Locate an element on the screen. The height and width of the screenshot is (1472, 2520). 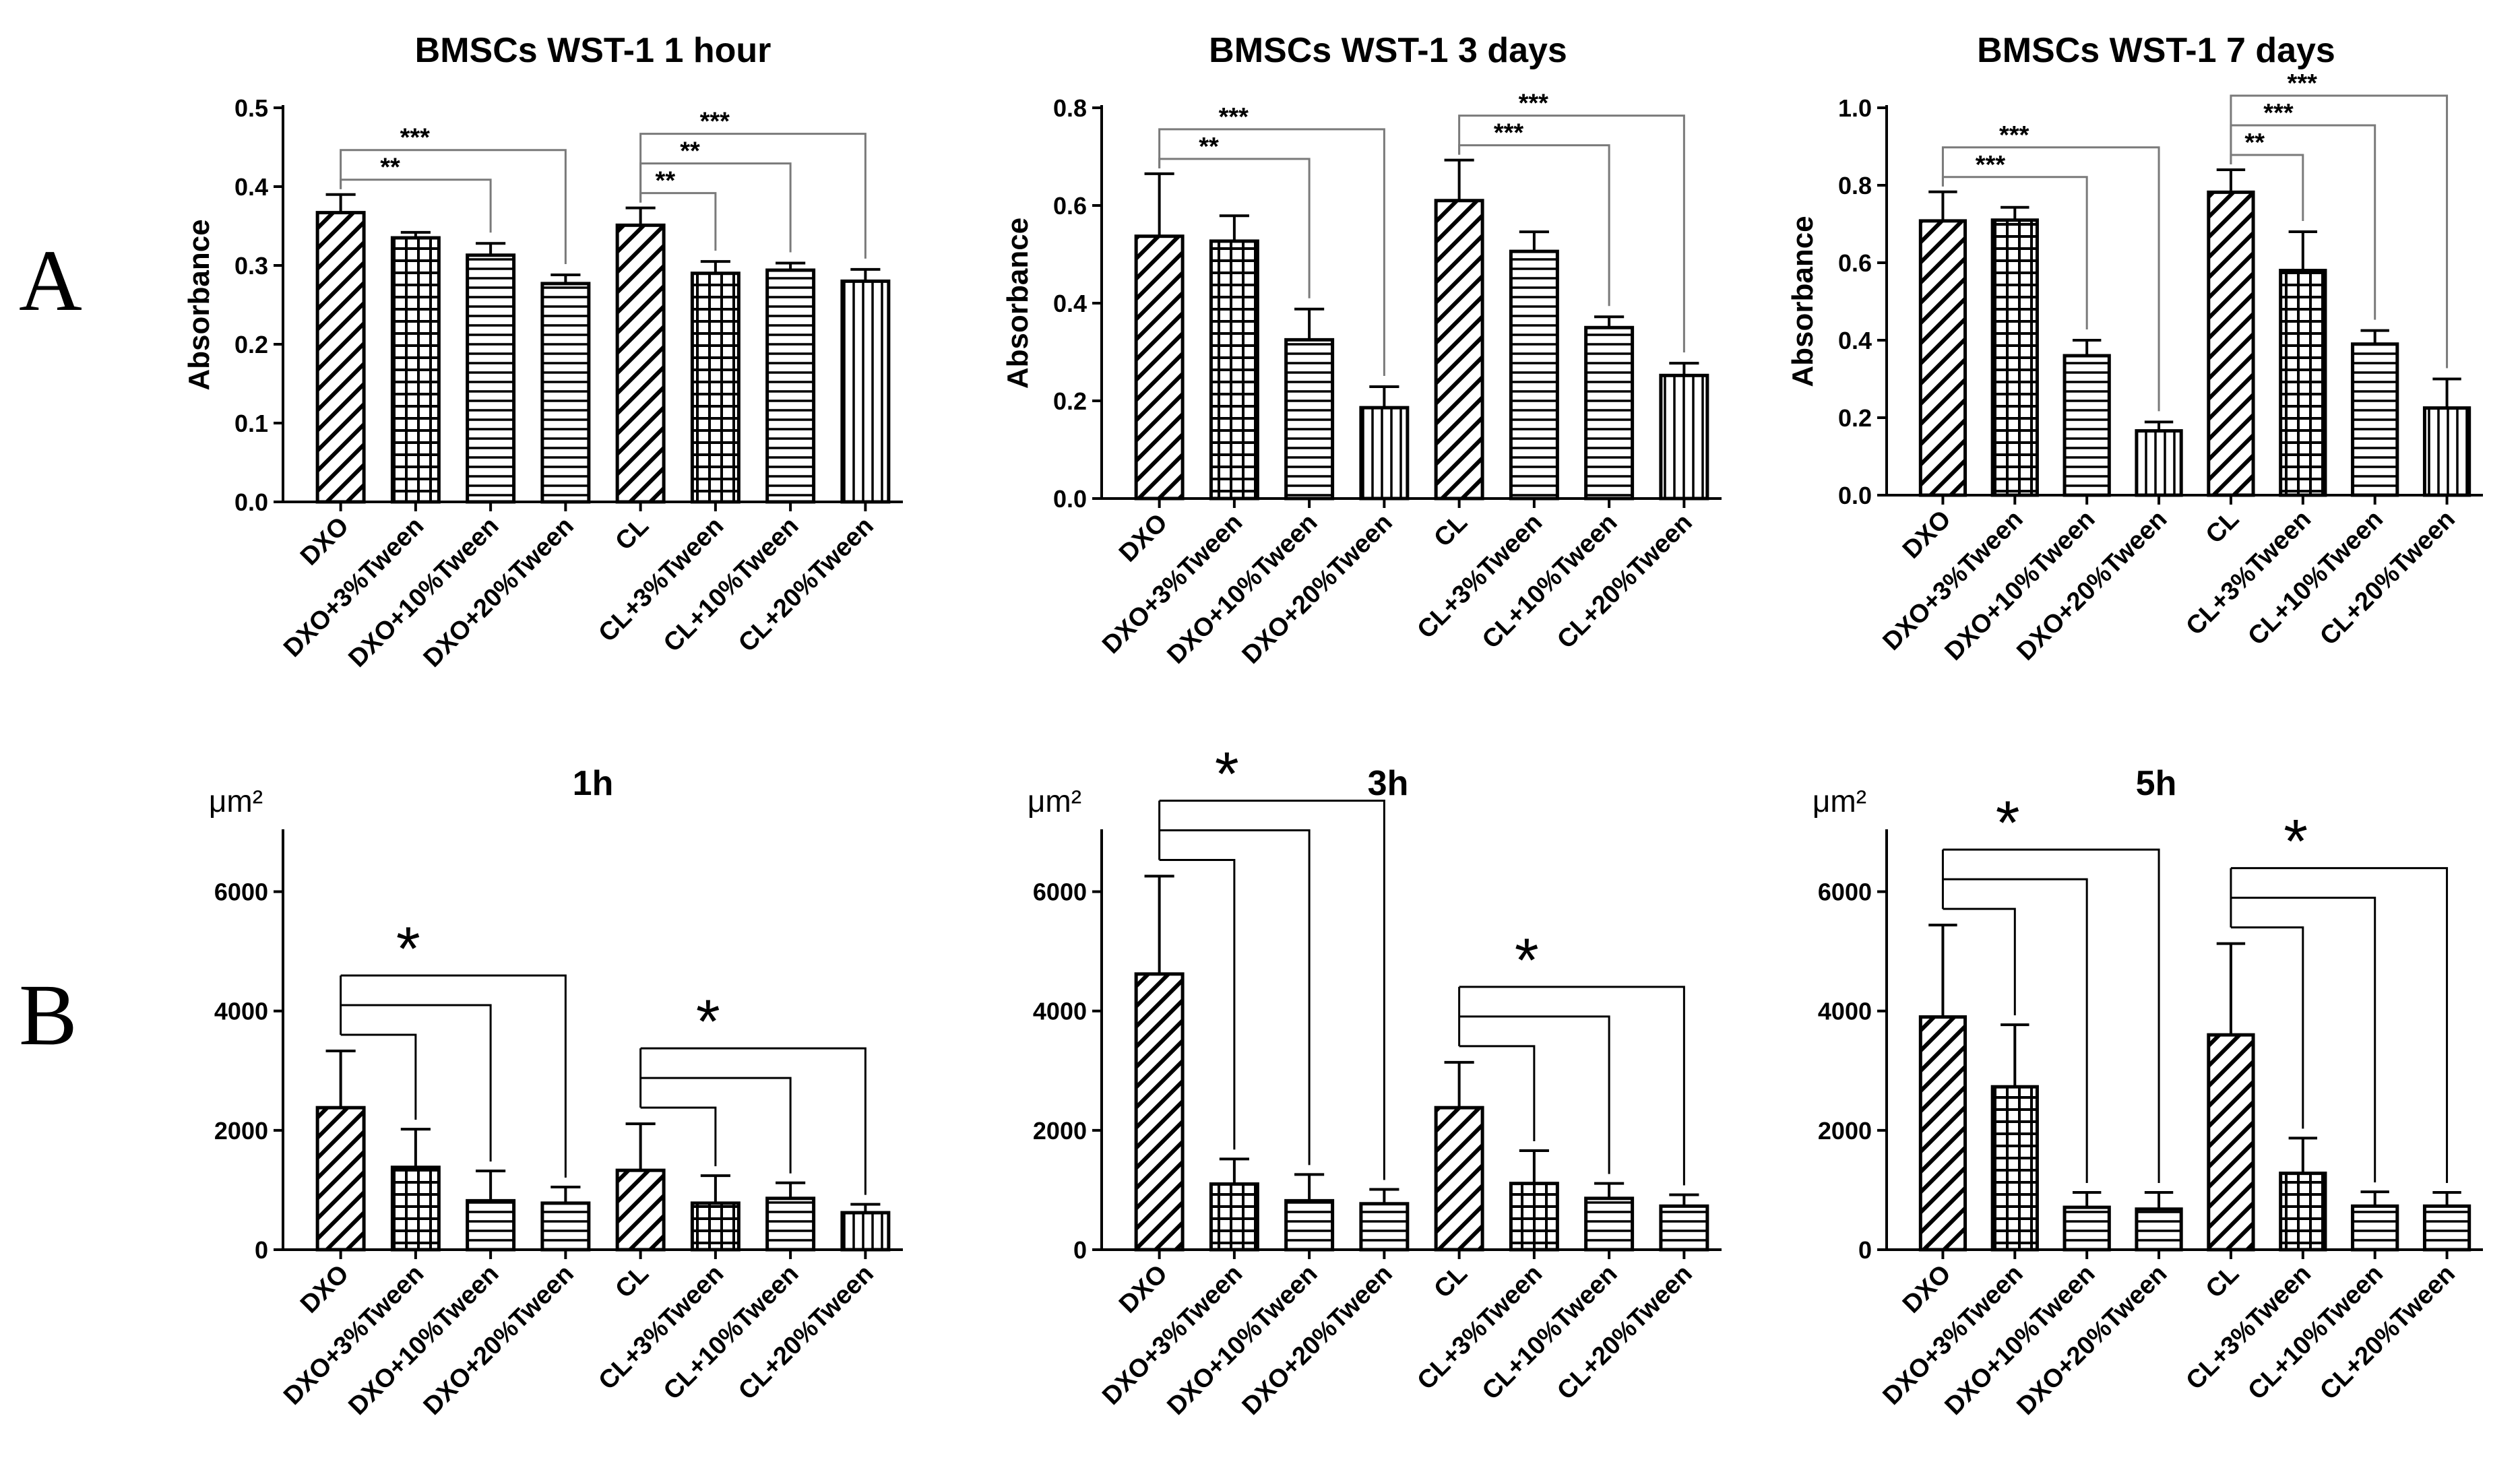
chart-title: 5h is located at coordinates (2156, 783).